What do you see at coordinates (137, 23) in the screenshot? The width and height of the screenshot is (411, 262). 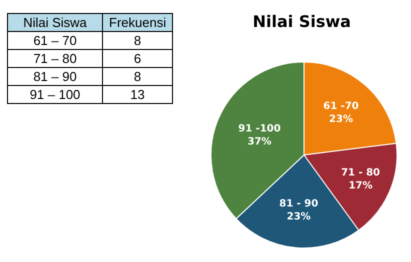 I see `text: Frekuensi` at bounding box center [137, 23].